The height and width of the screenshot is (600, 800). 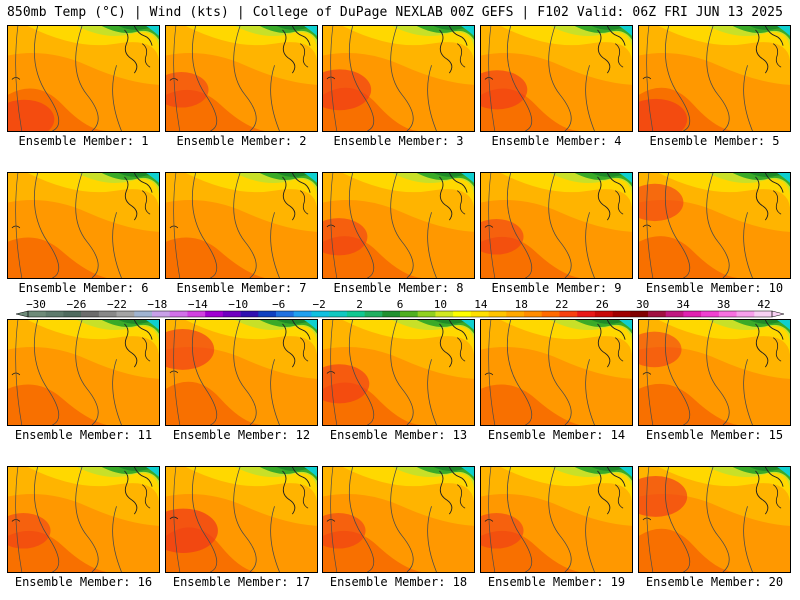 I want to click on ensemble-member-label: Ensemble Member: 7, so click(x=241, y=288).